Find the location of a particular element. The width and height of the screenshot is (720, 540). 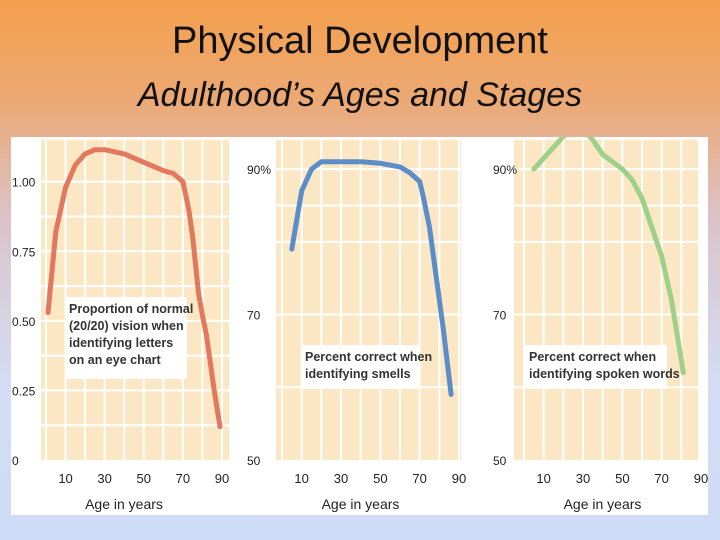

vision-annotation-box is located at coordinates (126, 338).